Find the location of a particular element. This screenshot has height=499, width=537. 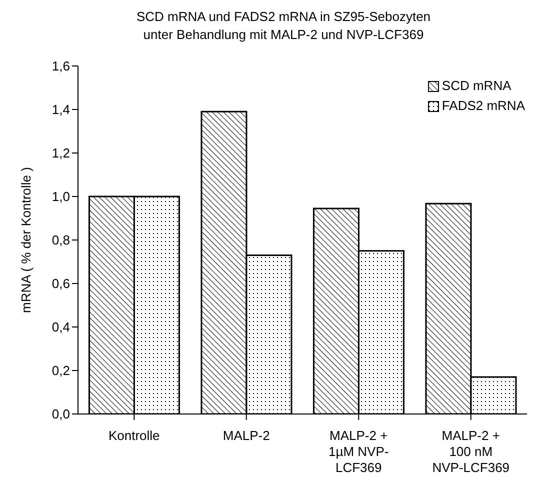

x-tick-label: MALP-2 + 1µM NVP-LCF369 is located at coordinates (358, 451).